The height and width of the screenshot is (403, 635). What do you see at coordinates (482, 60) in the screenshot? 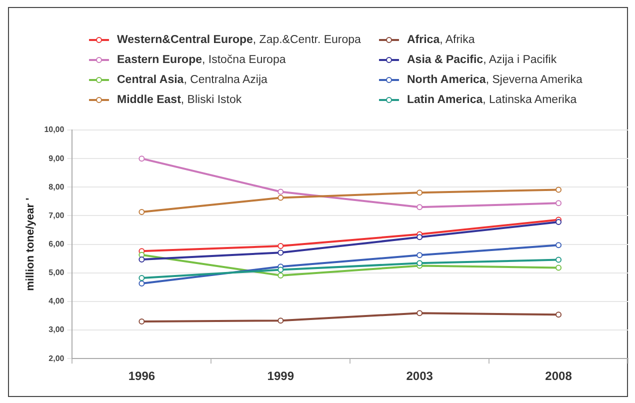
I see `legend-label: Asia & Pacific, Azija i Pacifik` at bounding box center [482, 60].